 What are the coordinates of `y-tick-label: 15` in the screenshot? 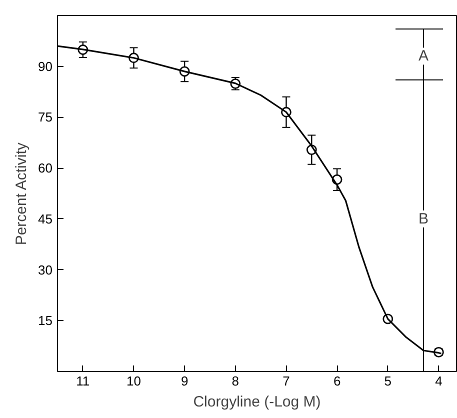 It's located at (45, 320).